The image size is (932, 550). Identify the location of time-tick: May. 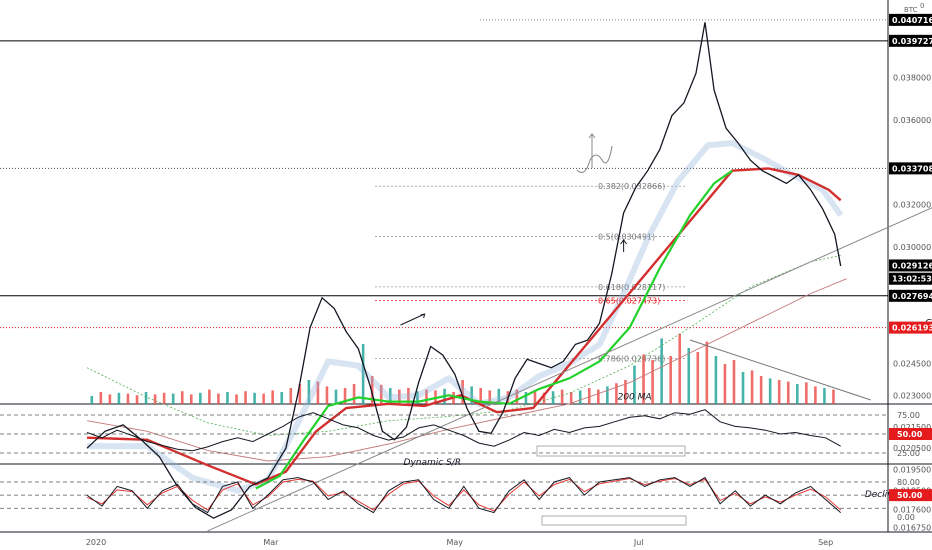
(455, 542).